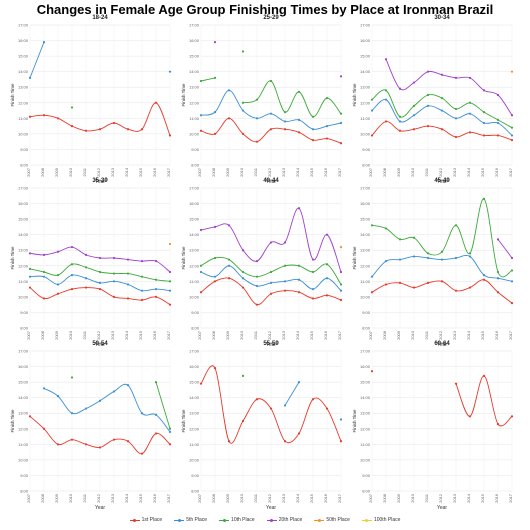  What do you see at coordinates (23, 397) in the screenshot?
I see `y-tick-label: 14:00` at bounding box center [23, 397].